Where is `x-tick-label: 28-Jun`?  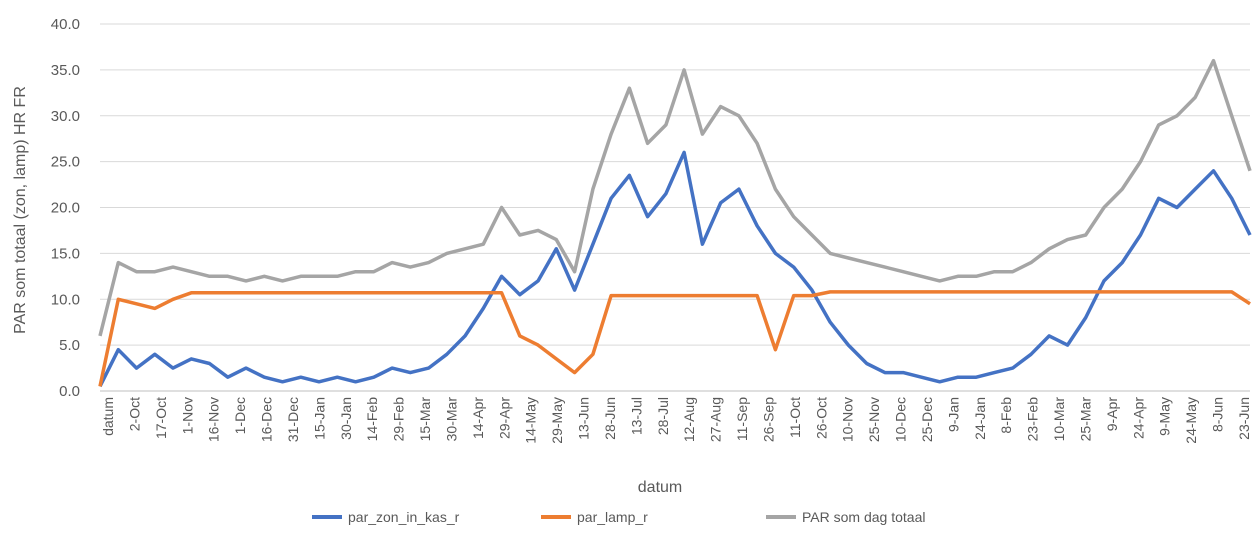
x-tick-label: 28-Jun is located at coordinates (610, 418).